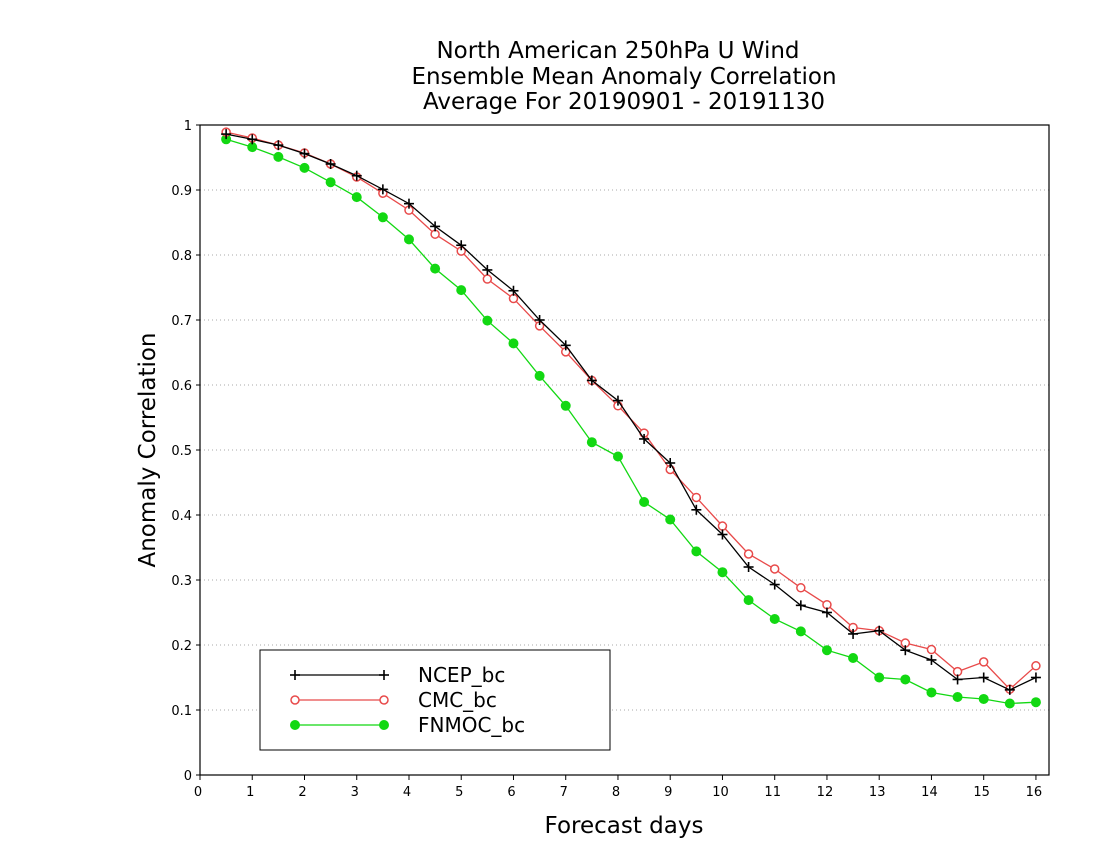 This screenshot has height=850, width=1100. I want to click on x-tick-label: 5, so click(459, 792).